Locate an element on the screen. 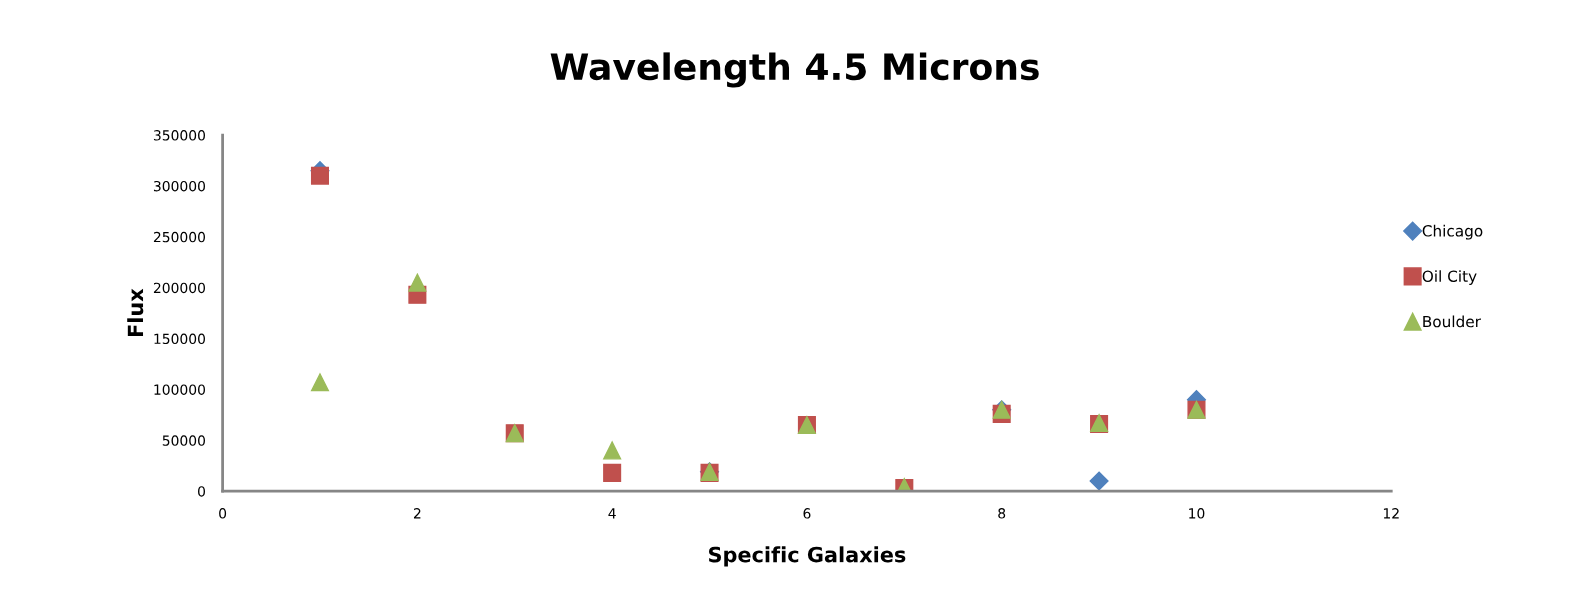 The image size is (1590, 614). x-tick-label: 8 is located at coordinates (1002, 513).